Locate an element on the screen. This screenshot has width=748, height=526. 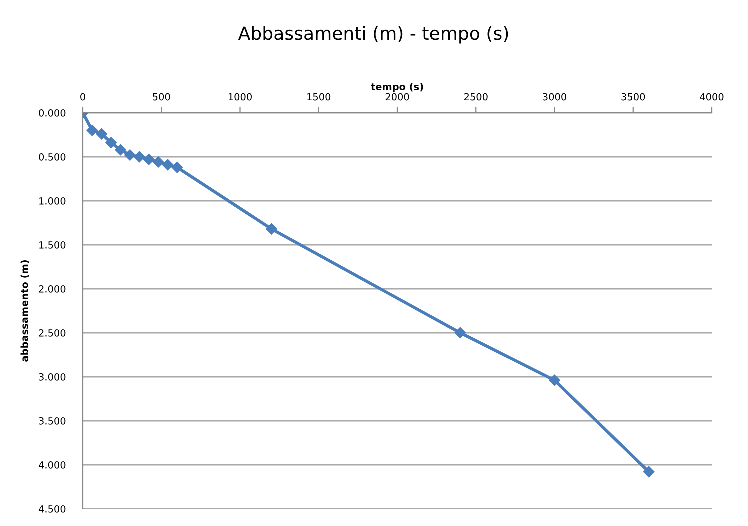
x-tick-label: 1000 is located at coordinates (240, 97).